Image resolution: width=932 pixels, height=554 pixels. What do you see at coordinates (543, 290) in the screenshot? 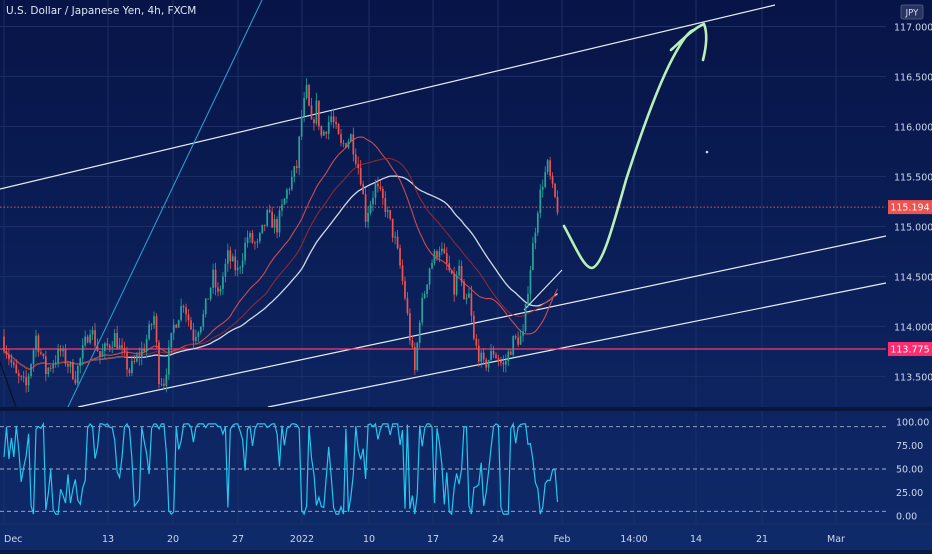
I see `short-trend-line` at bounding box center [543, 290].